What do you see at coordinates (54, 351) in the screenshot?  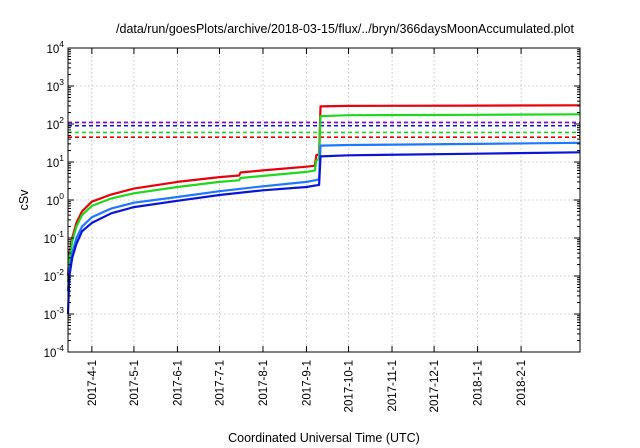 I see `y-tick-label: 10⁻⁴` at bounding box center [54, 351].